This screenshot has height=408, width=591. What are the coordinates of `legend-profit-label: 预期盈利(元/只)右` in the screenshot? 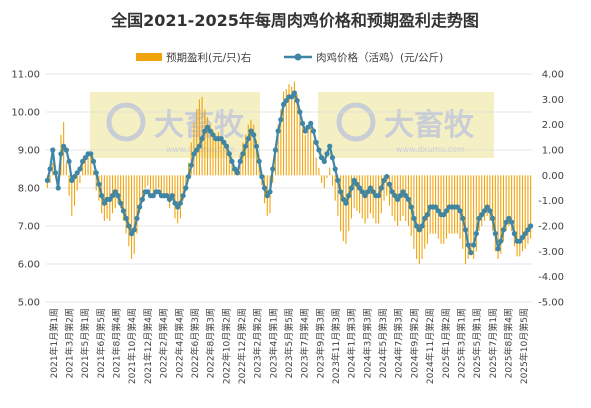 It's located at (208, 57).